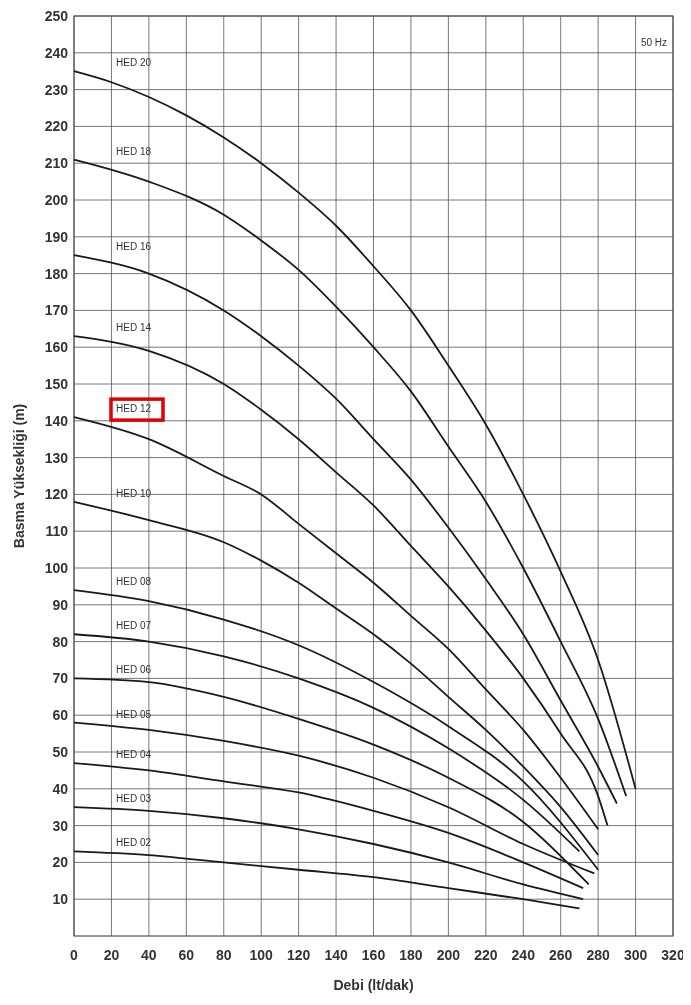 The width and height of the screenshot is (691, 1005). Describe the element at coordinates (56, 420) in the screenshot. I see `y-tick-label: 140` at that location.